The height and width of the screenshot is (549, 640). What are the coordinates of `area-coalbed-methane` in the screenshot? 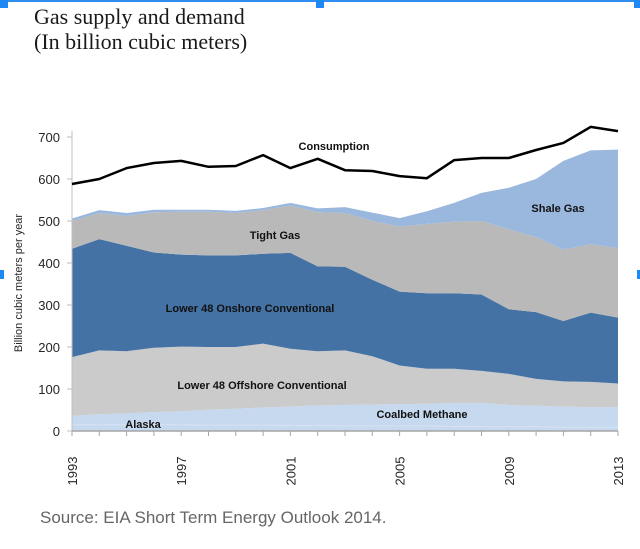 It's located at (345, 415).